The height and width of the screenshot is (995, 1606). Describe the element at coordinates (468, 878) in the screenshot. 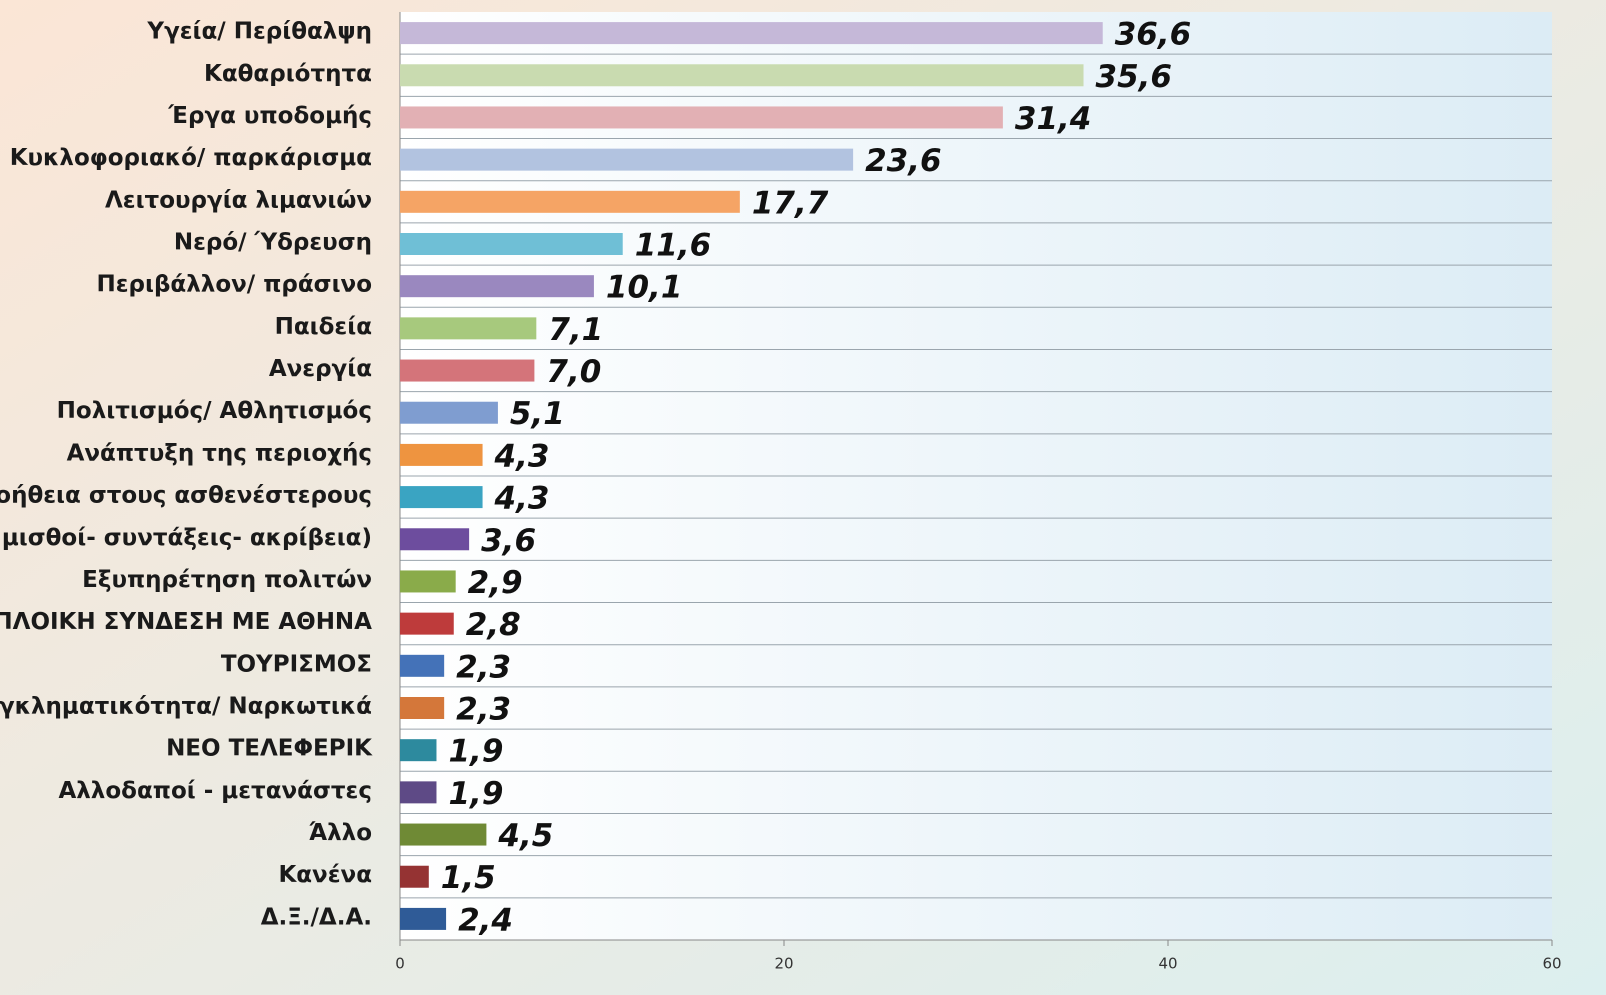

I see `value-label: 1,5` at that location.